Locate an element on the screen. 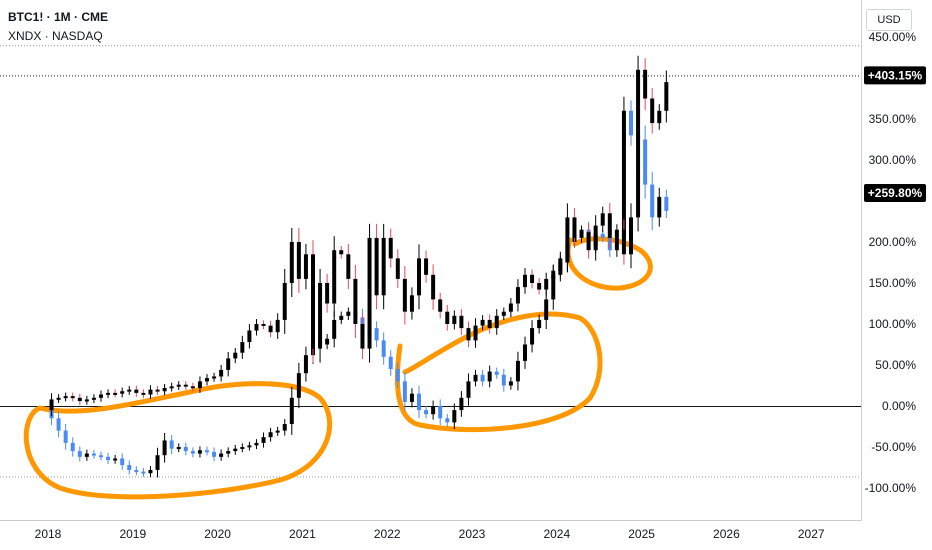  legend-main-symbol: BTC1! · 1M · CME is located at coordinates (58, 17).